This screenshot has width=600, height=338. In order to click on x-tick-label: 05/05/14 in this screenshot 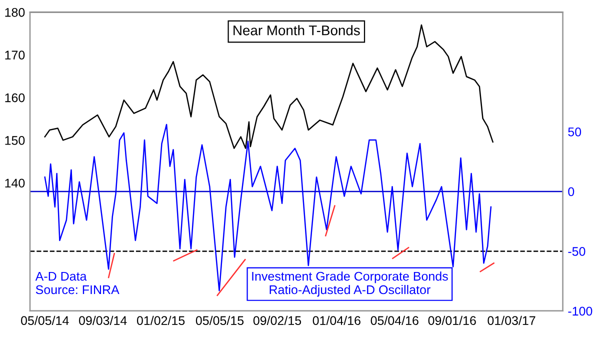, I will do `click(45, 321)`.